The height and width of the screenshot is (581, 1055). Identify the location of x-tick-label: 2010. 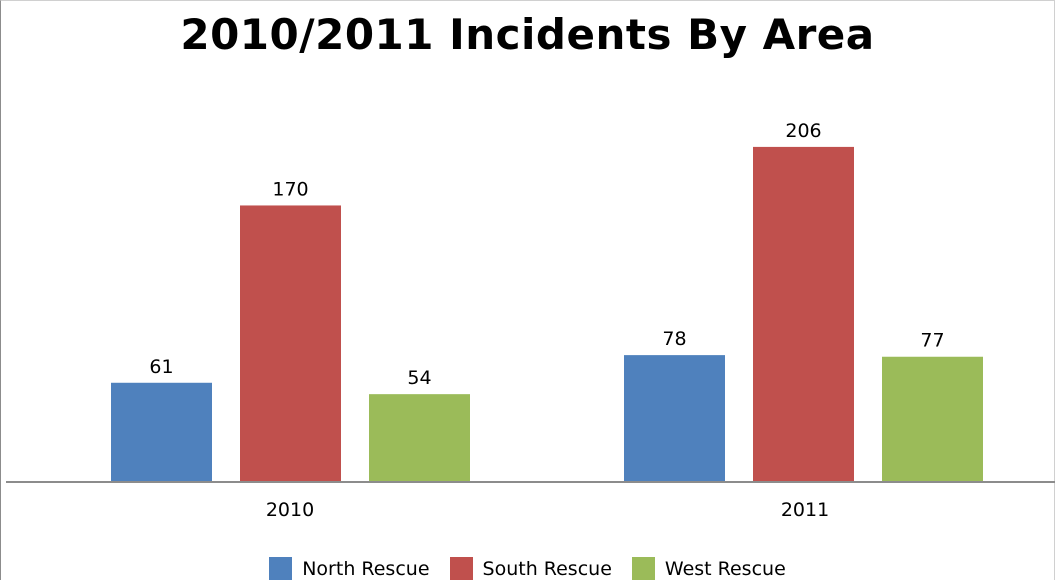
(290, 510).